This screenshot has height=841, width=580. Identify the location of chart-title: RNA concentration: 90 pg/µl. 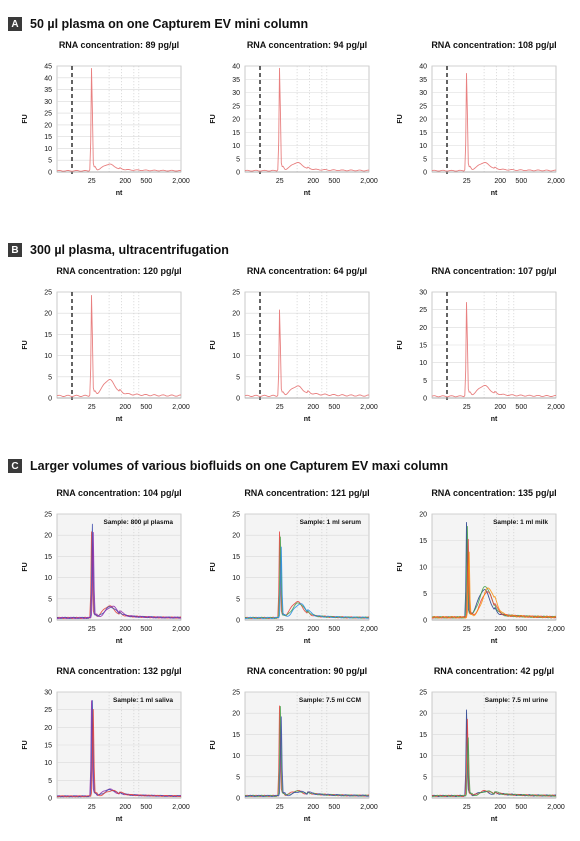
(307, 671).